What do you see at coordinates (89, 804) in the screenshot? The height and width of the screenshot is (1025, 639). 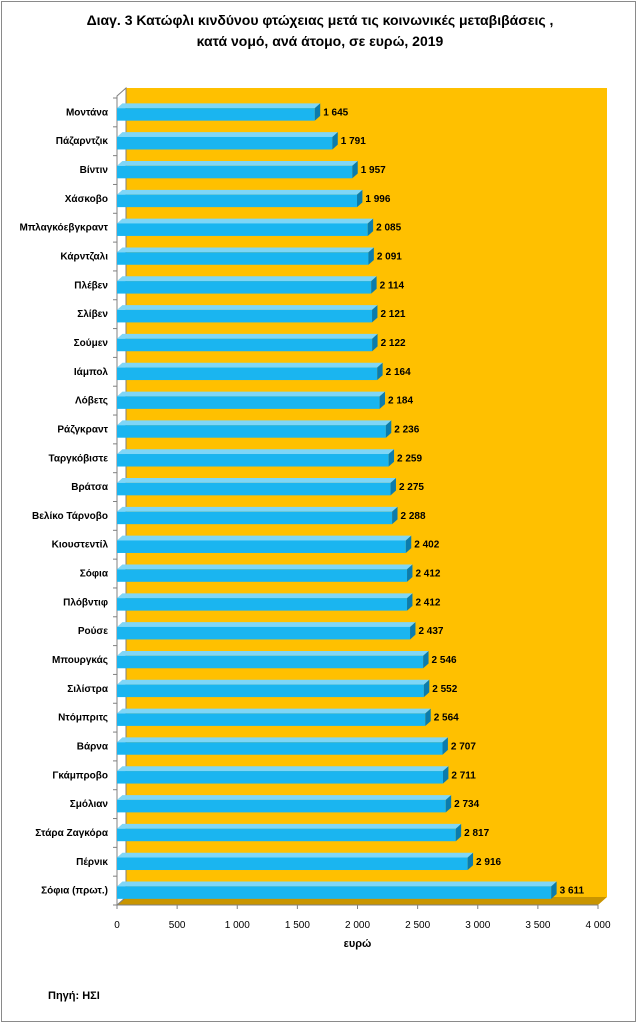 I see `category-label: Σμόλιαν` at bounding box center [89, 804].